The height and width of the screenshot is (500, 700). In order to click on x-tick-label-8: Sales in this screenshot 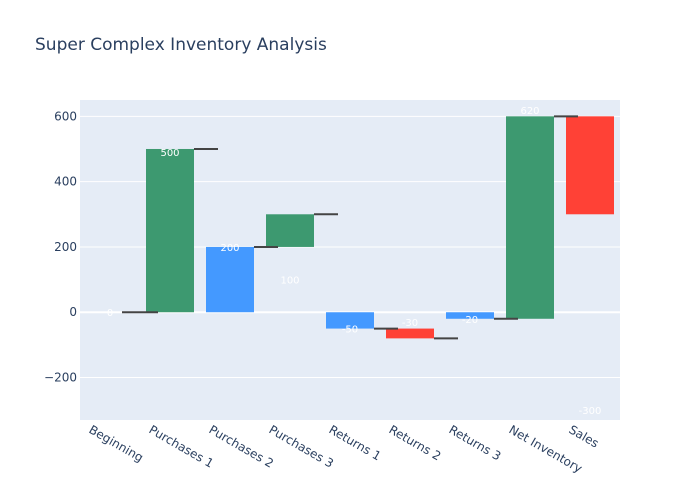, I will do `click(584, 436)`.